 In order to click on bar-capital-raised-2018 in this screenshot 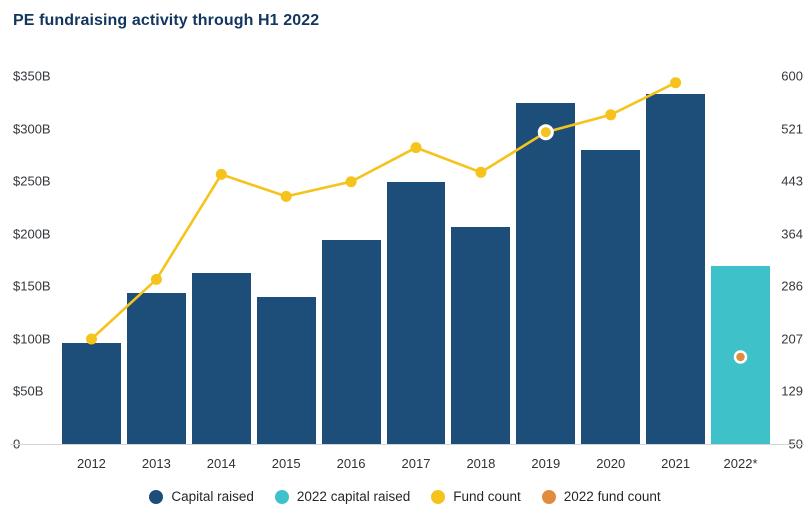, I will do `click(481, 335)`.